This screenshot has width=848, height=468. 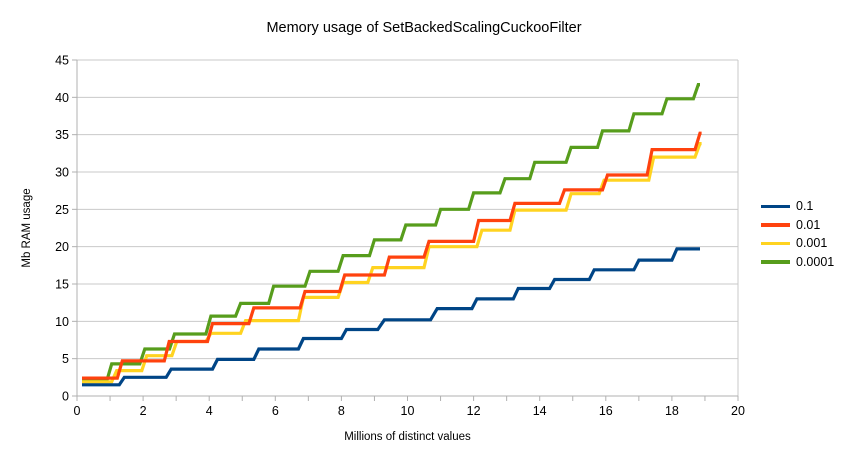 I want to click on y-tick-label: 45, so click(x=62, y=61).